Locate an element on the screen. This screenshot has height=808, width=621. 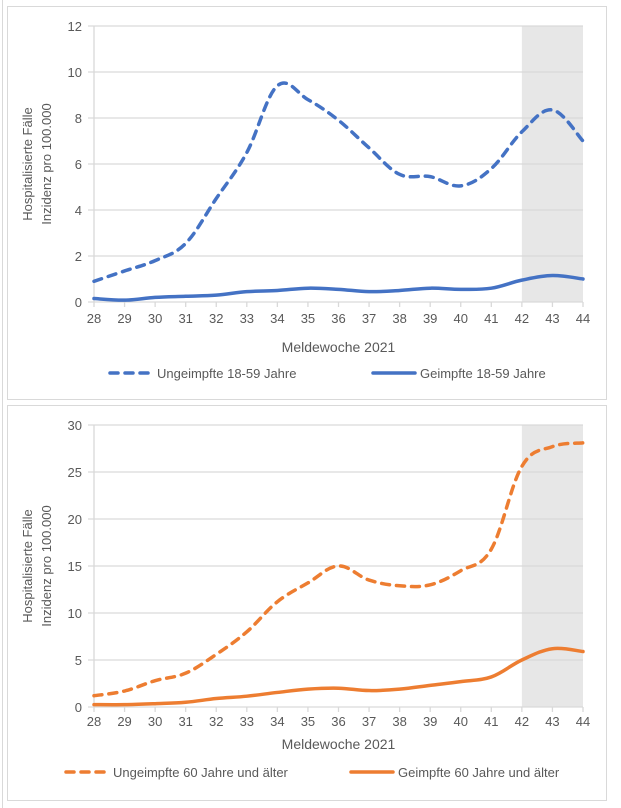
page-border is located at coordinates (2, 404).